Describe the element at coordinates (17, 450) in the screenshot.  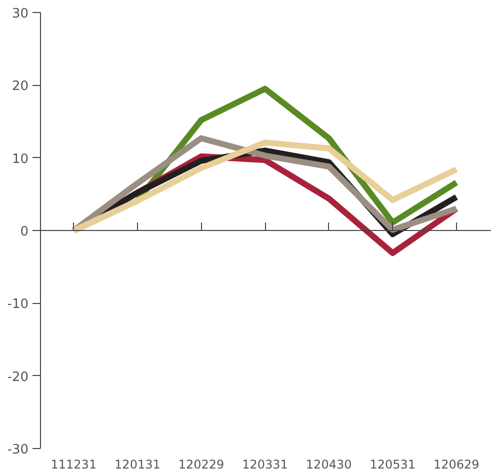
I see `y-tick-label: -30` at that location.